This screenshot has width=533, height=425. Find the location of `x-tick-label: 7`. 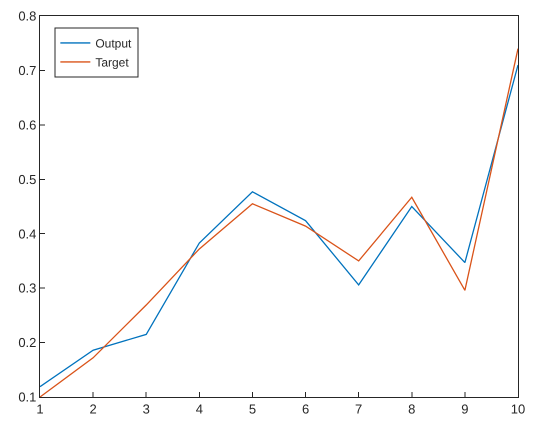

x-tick-label: 7 is located at coordinates (358, 409).